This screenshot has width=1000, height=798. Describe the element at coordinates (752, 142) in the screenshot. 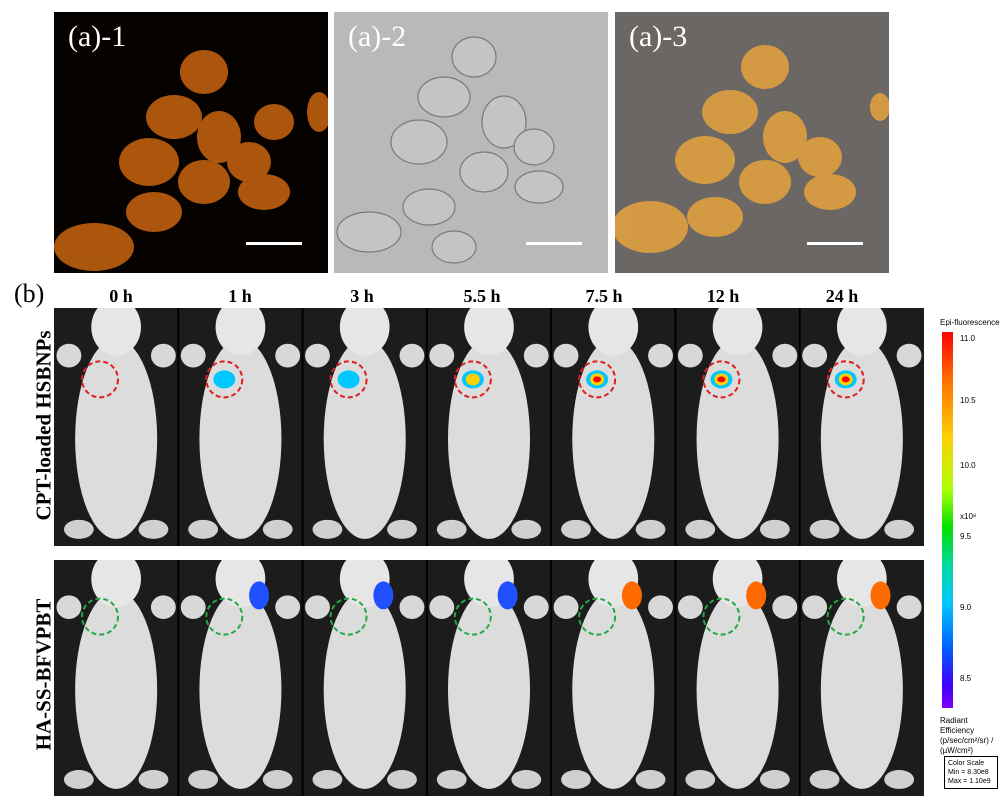

I see `merged-image: (a)-3` at that location.